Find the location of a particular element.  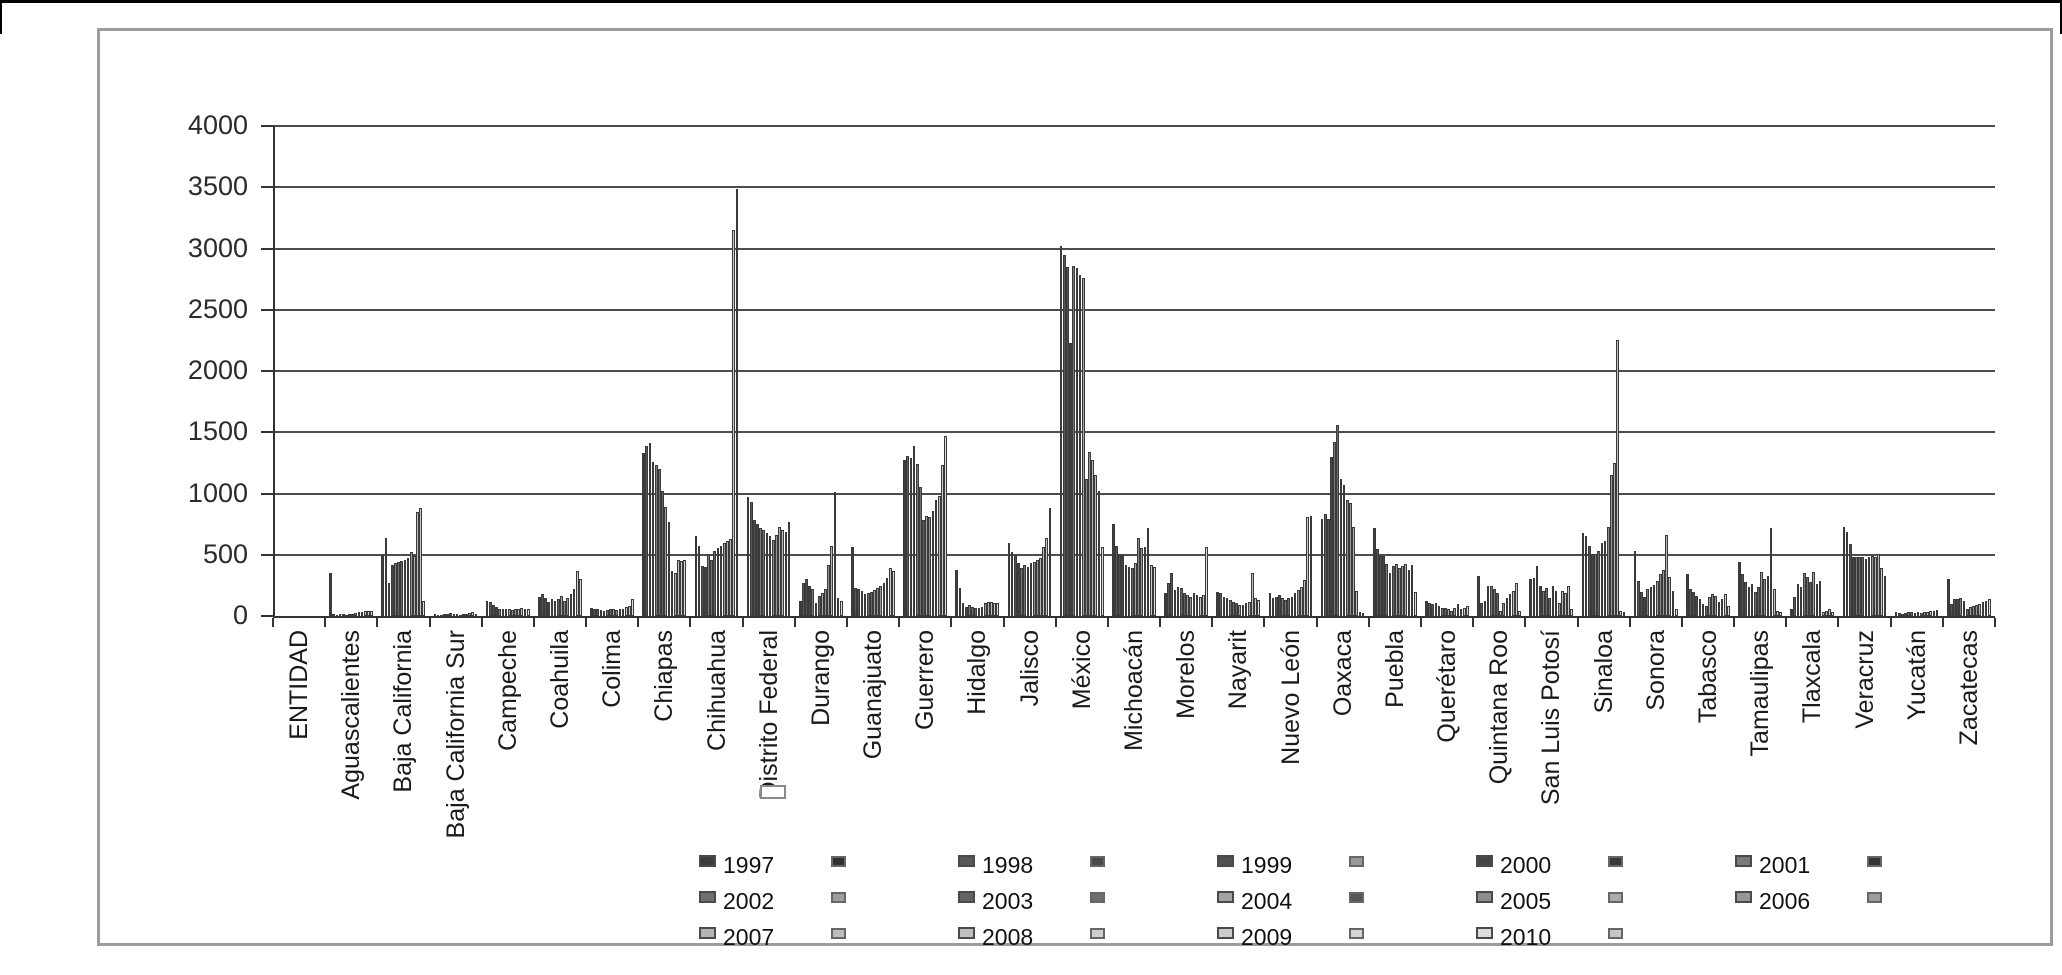

bar-Sonora-2006 is located at coordinates (1663, 592).